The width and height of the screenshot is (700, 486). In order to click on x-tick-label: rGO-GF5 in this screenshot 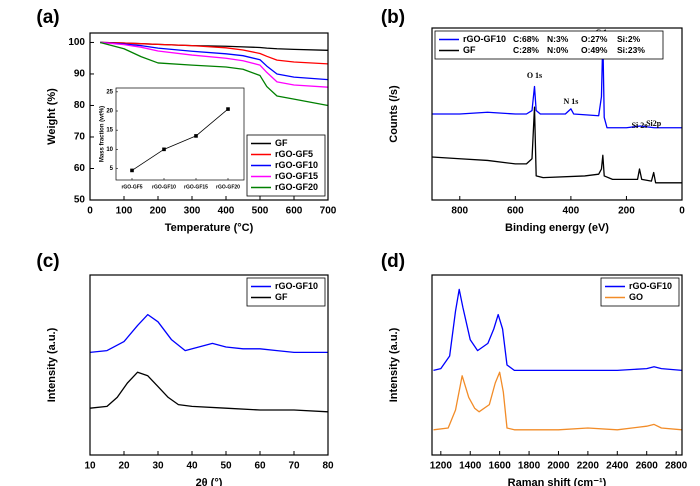, I will do `click(131, 187)`.